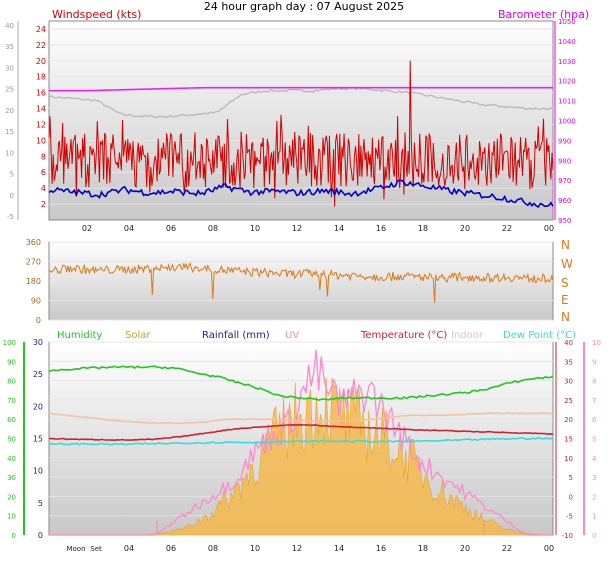  I want to click on climate-legend: Temperature (°C), so click(403, 335).